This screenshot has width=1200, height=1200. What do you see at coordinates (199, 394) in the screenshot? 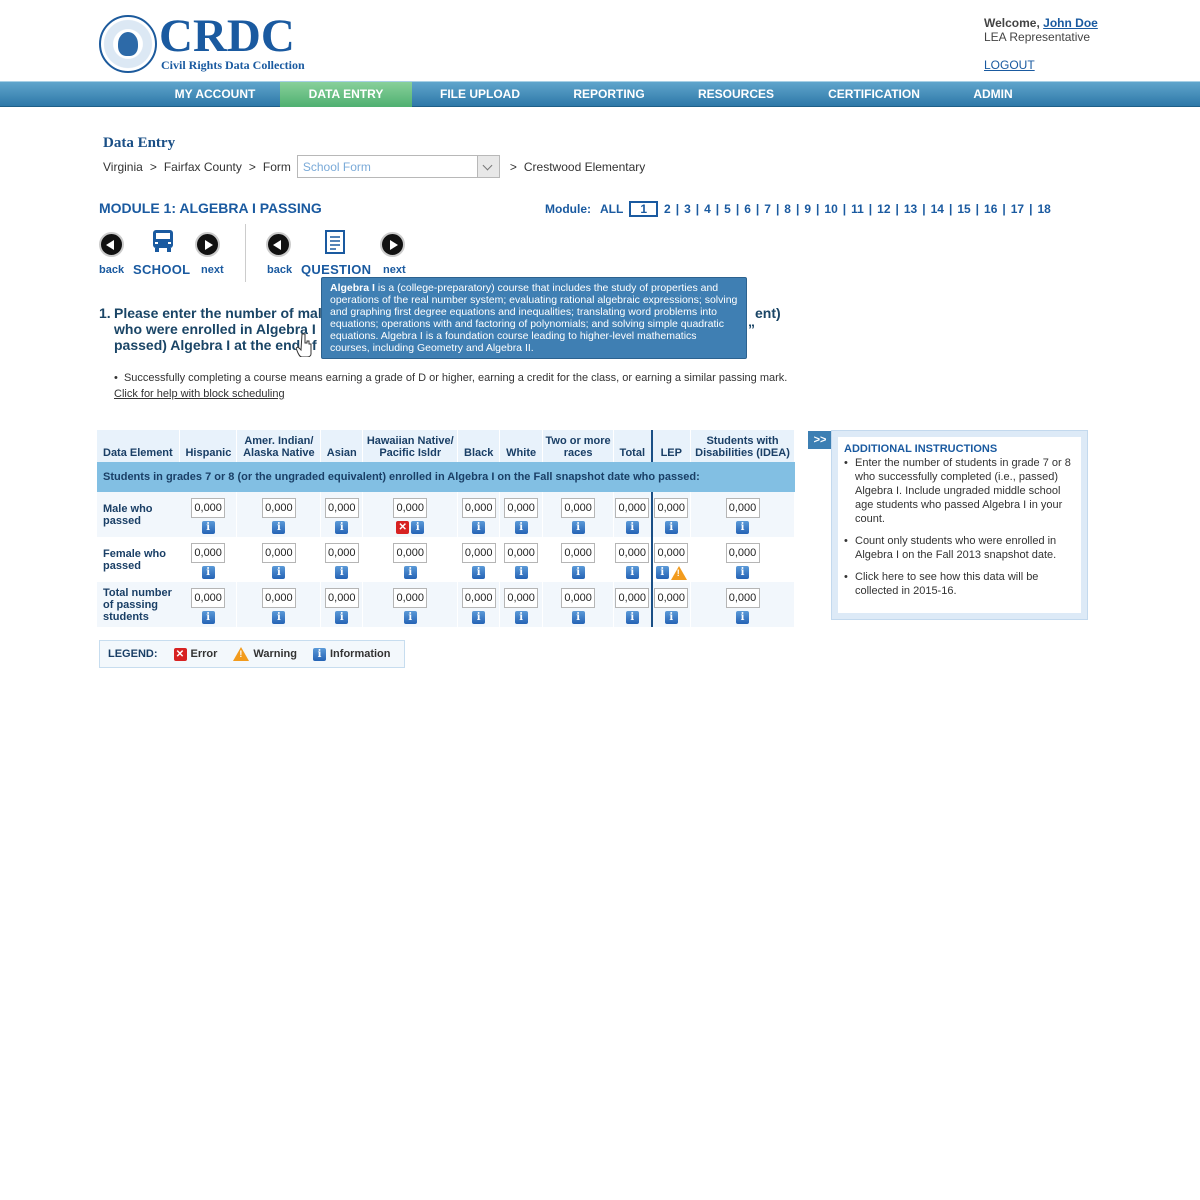
I see `block-scheduling-help-link: Click for help with block scheduling` at bounding box center [199, 394].